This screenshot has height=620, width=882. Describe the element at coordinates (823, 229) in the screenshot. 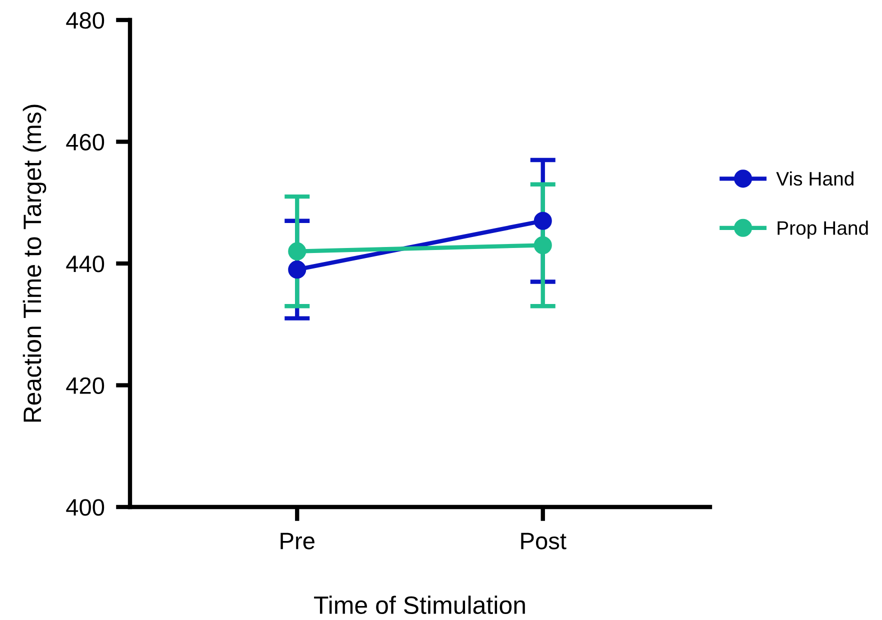

I see `legend-label: Prop Hand` at that location.